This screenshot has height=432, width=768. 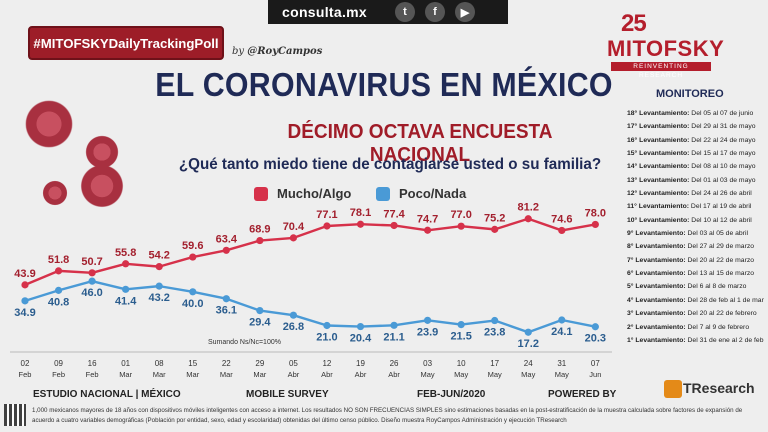 What do you see at coordinates (494, 363) in the screenshot?
I see `x-tick-day: 17` at bounding box center [494, 363].